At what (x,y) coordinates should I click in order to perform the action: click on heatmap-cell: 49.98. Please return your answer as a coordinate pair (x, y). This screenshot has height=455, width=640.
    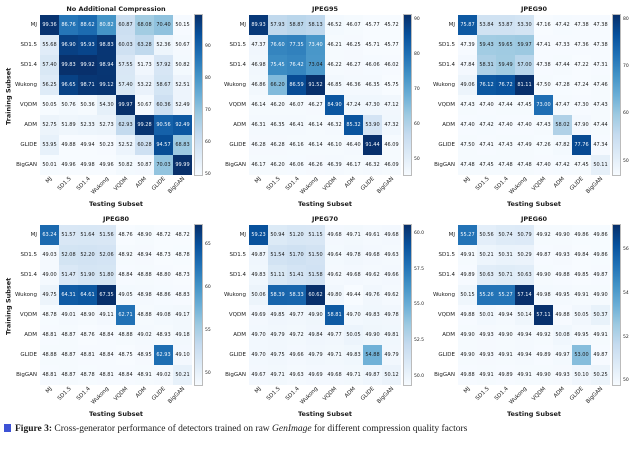
    Looking at the image, I should click on (87, 165).